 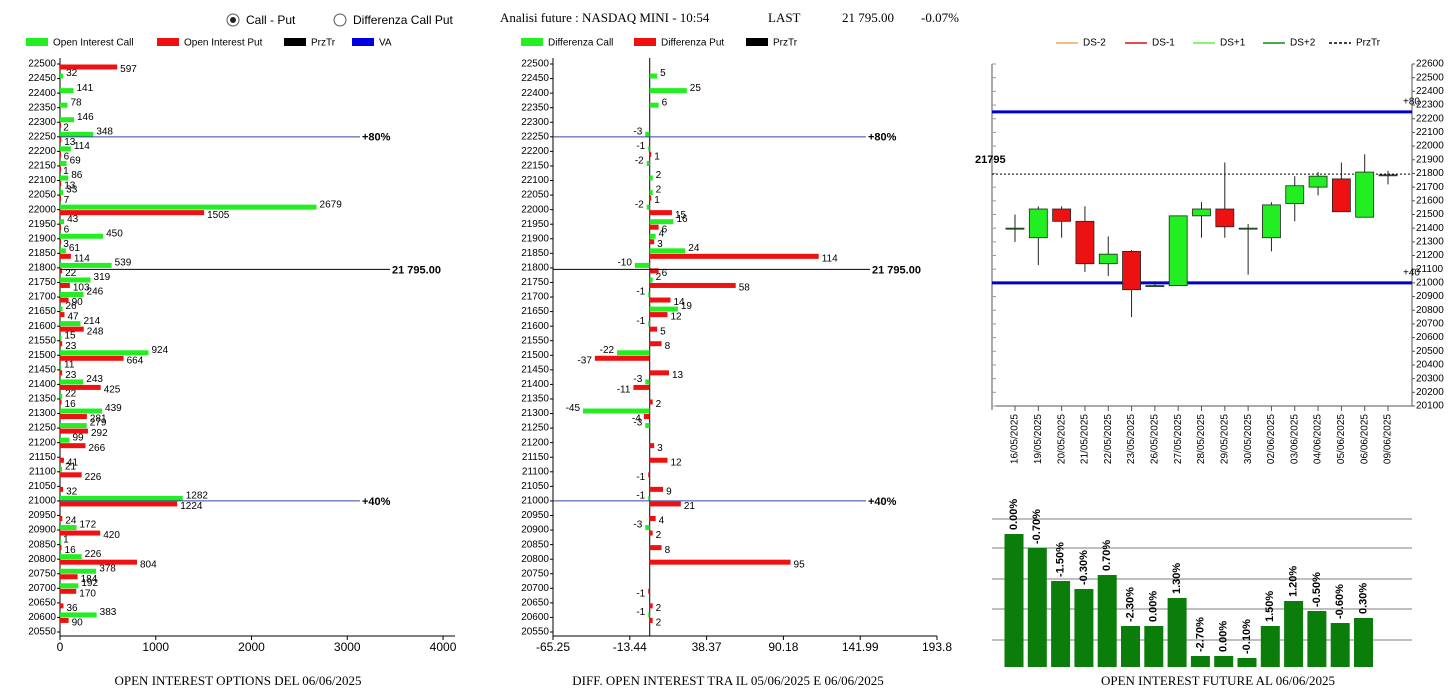 I want to click on change: -0.07%, so click(x=940, y=17).